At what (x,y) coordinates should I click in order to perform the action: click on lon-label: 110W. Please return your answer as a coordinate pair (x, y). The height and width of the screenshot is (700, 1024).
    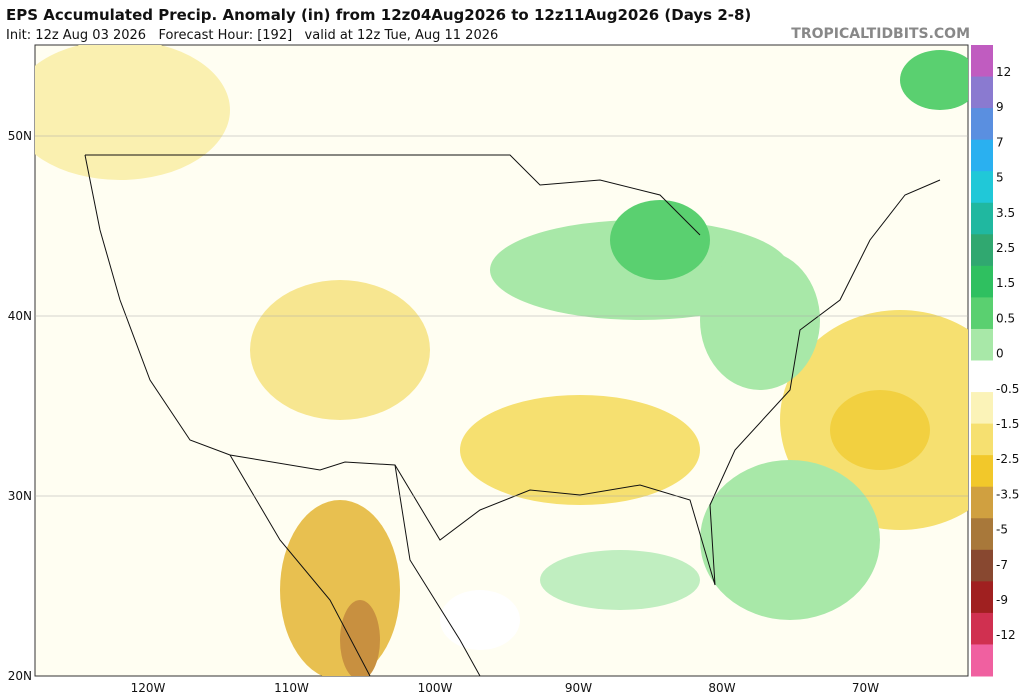
    Looking at the image, I should click on (291, 688).